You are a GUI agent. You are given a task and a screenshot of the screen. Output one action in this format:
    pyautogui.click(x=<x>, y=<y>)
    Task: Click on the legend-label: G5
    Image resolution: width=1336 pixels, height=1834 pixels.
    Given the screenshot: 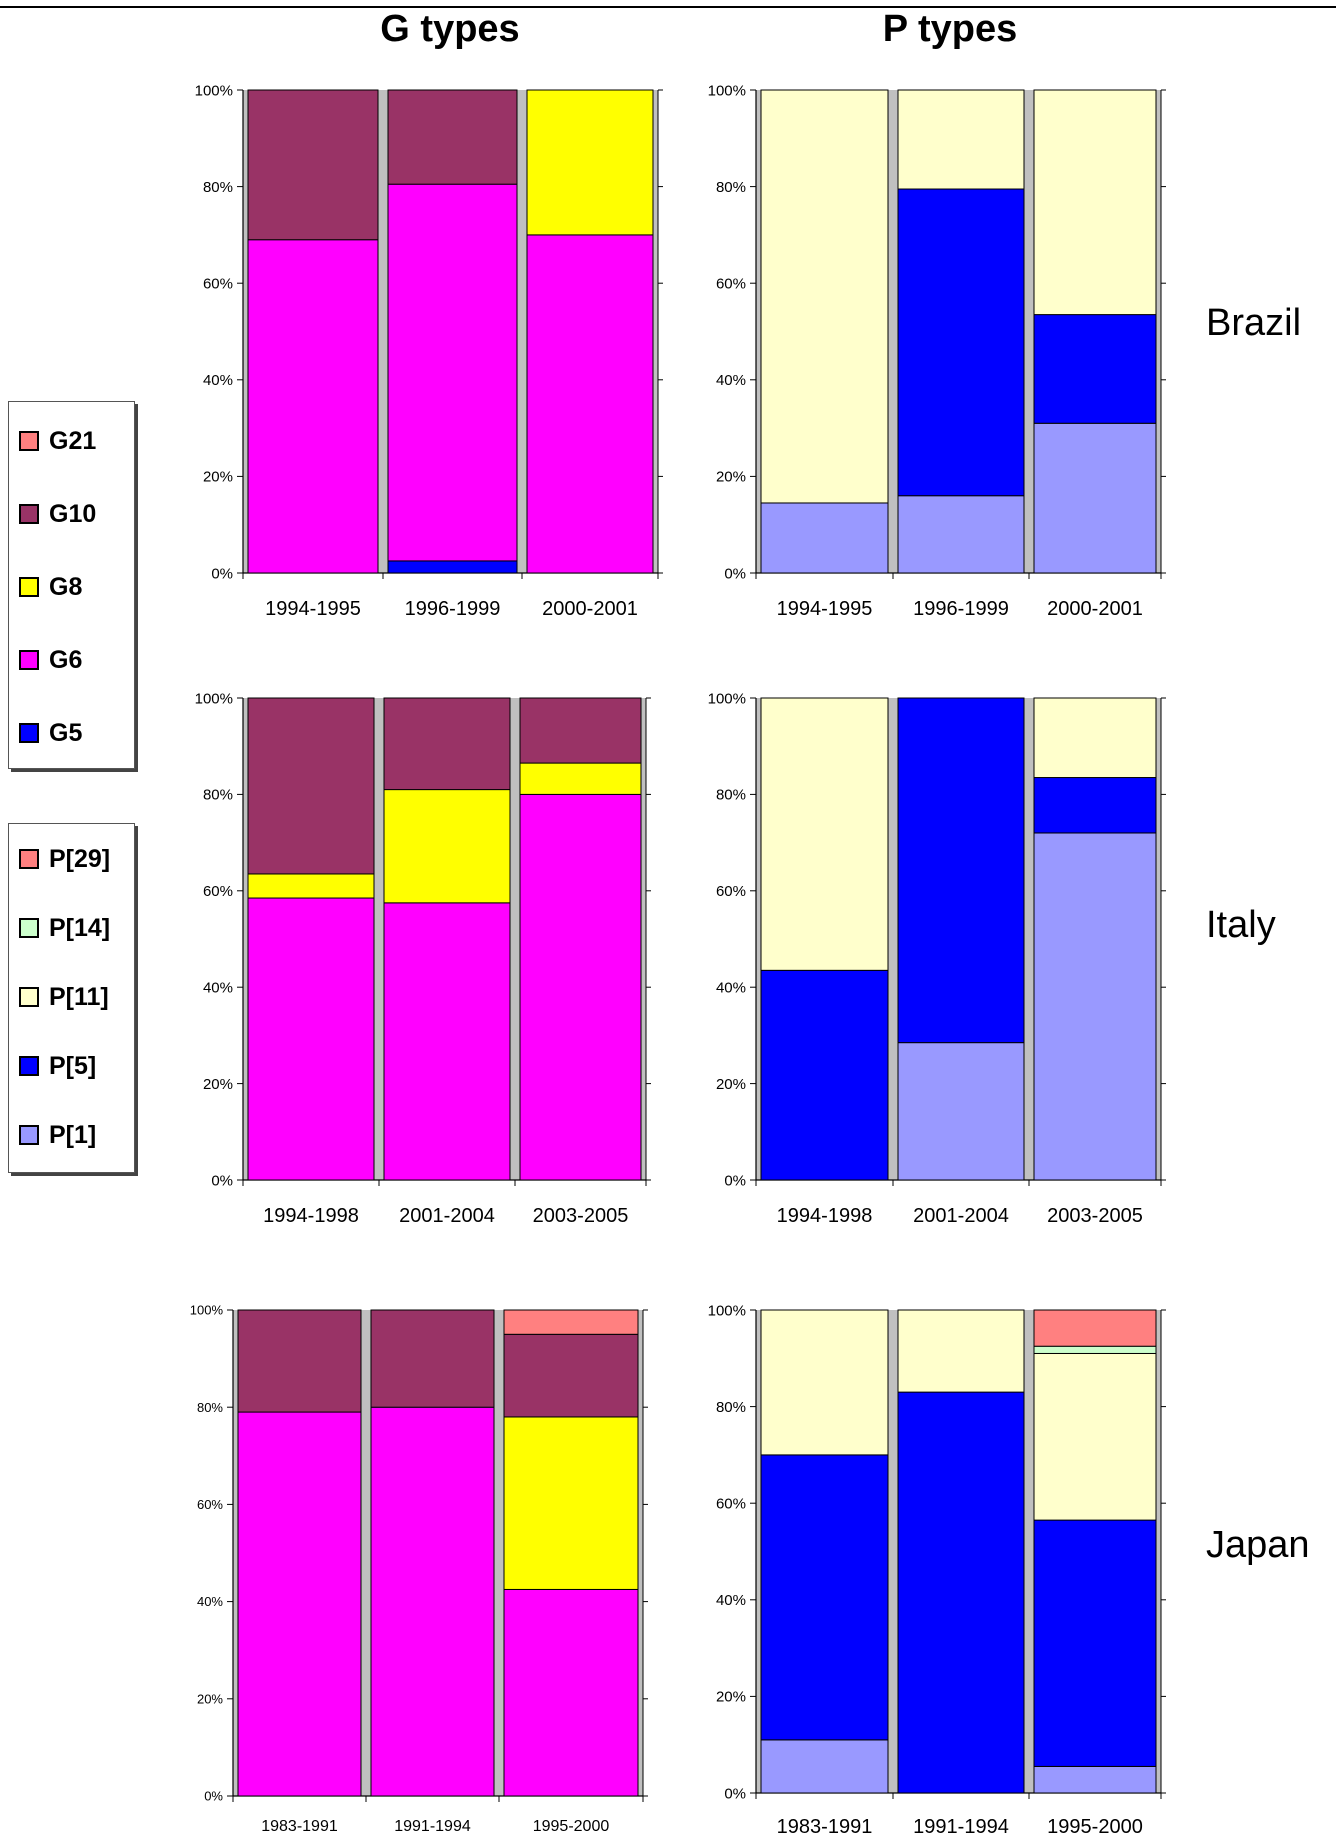 What is the action you would take?
    pyautogui.click(x=66, y=732)
    